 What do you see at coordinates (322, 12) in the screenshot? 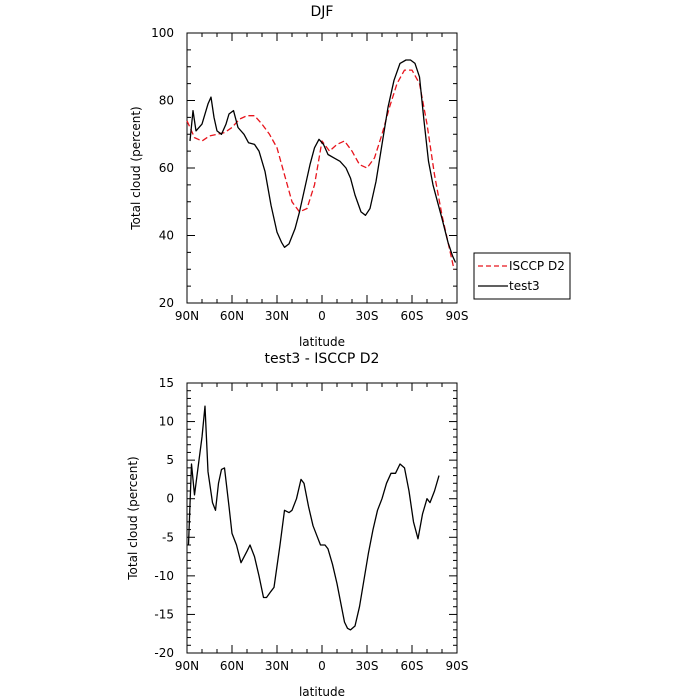
I see `chart-title: DJF` at bounding box center [322, 12].